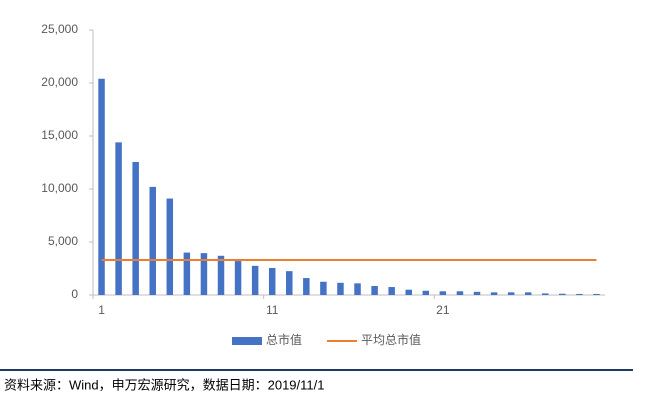 This screenshot has height=402, width=645. Describe the element at coordinates (443, 310) in the screenshot. I see `x-tick-label: 21` at that location.